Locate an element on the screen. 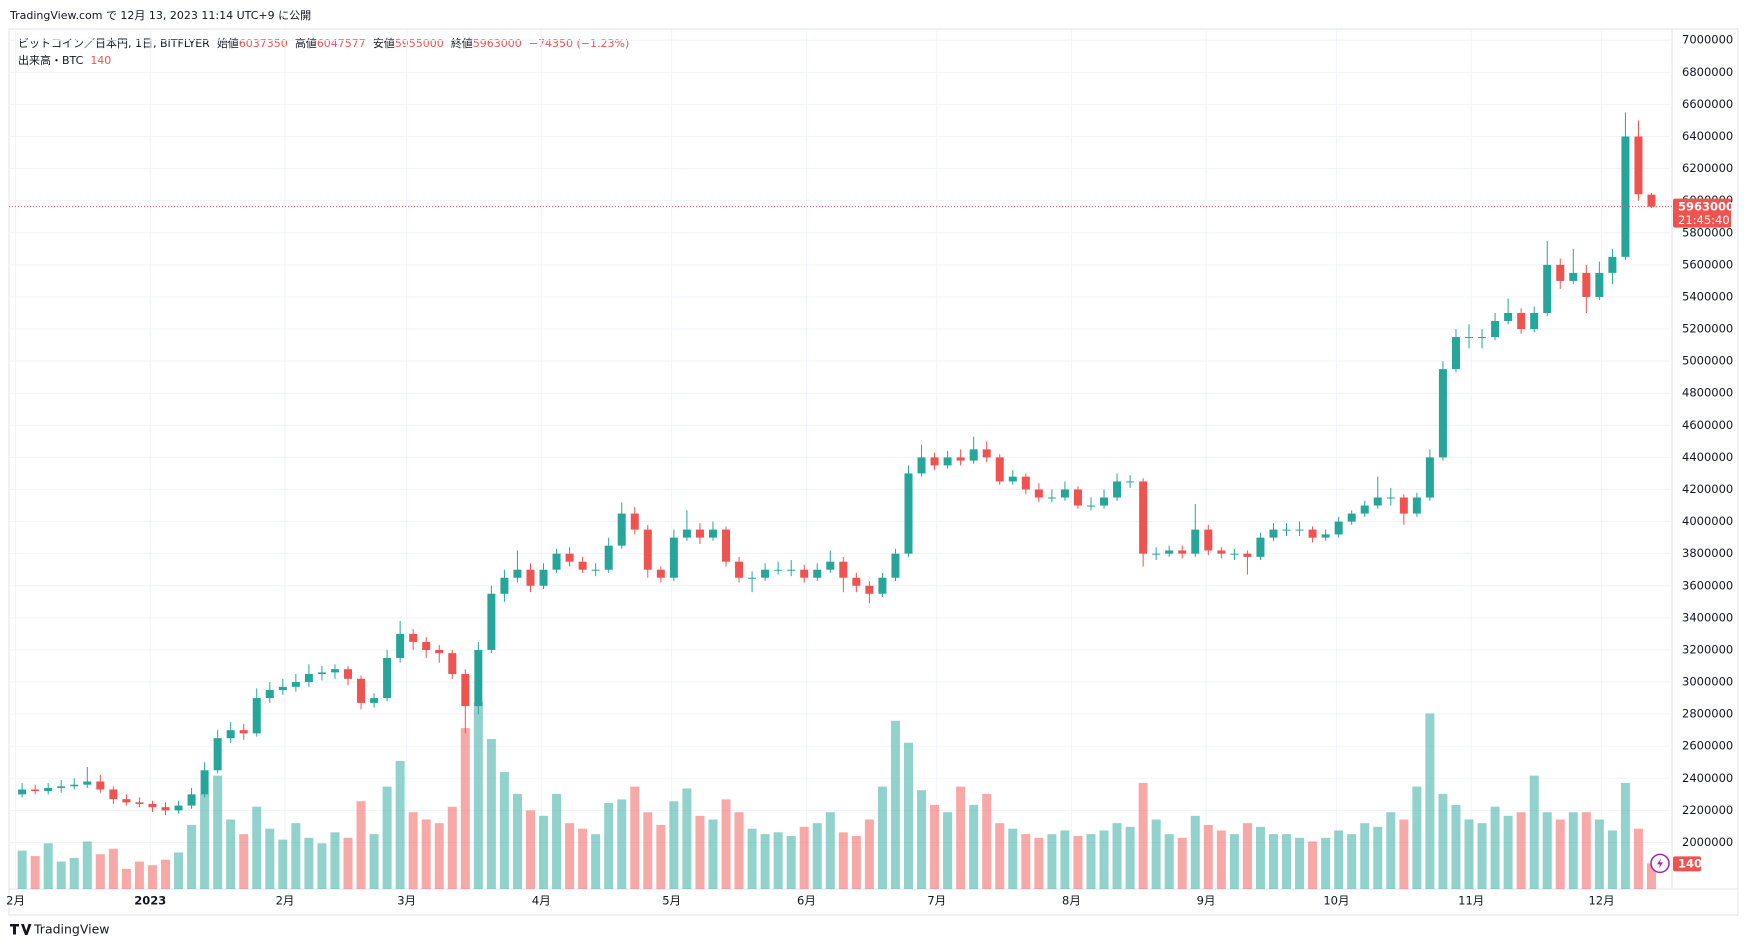 This screenshot has height=950, width=1747. price-tag-value: 5963000 is located at coordinates (1706, 207).